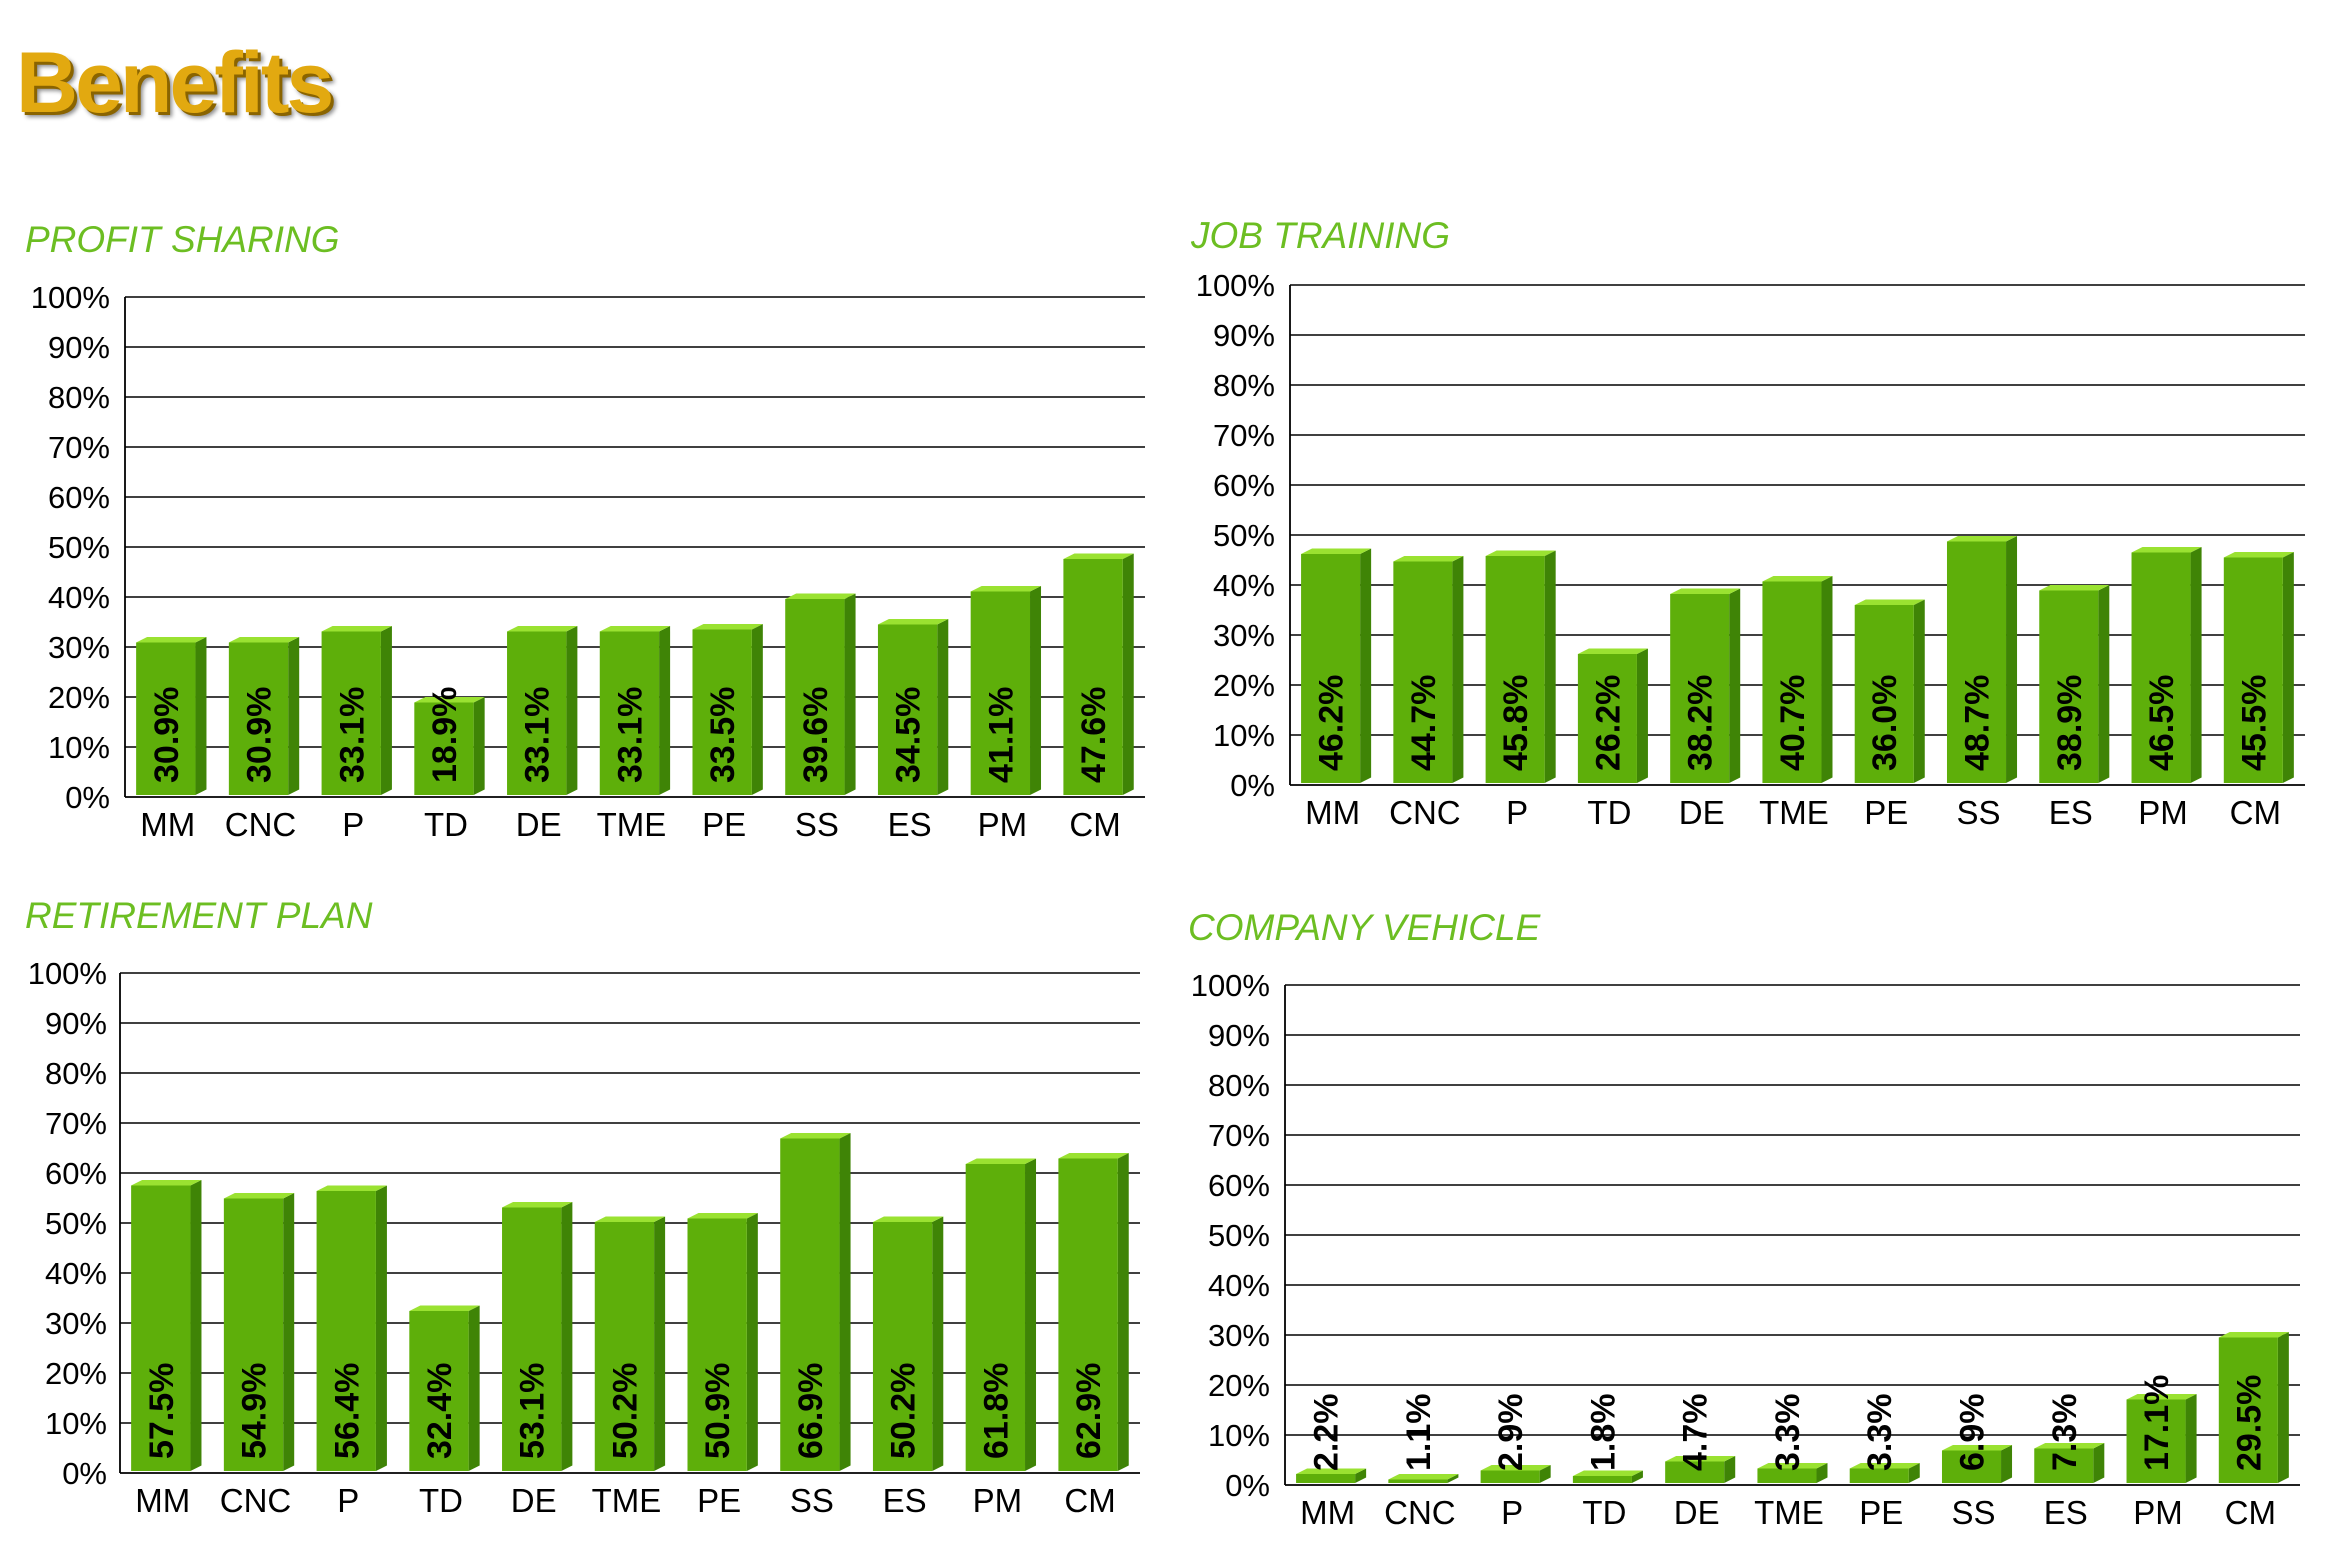 The height and width of the screenshot is (1548, 2325). Describe the element at coordinates (627, 1500) in the screenshot. I see `retirement-x-tick-label: TME` at that location.